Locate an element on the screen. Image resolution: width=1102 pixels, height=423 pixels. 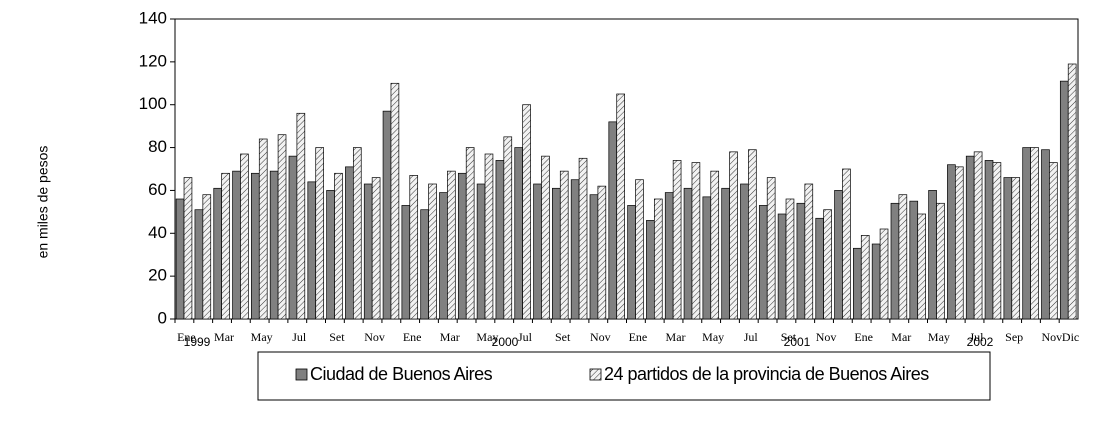
y-tick-label: 20 is located at coordinates (157, 275).